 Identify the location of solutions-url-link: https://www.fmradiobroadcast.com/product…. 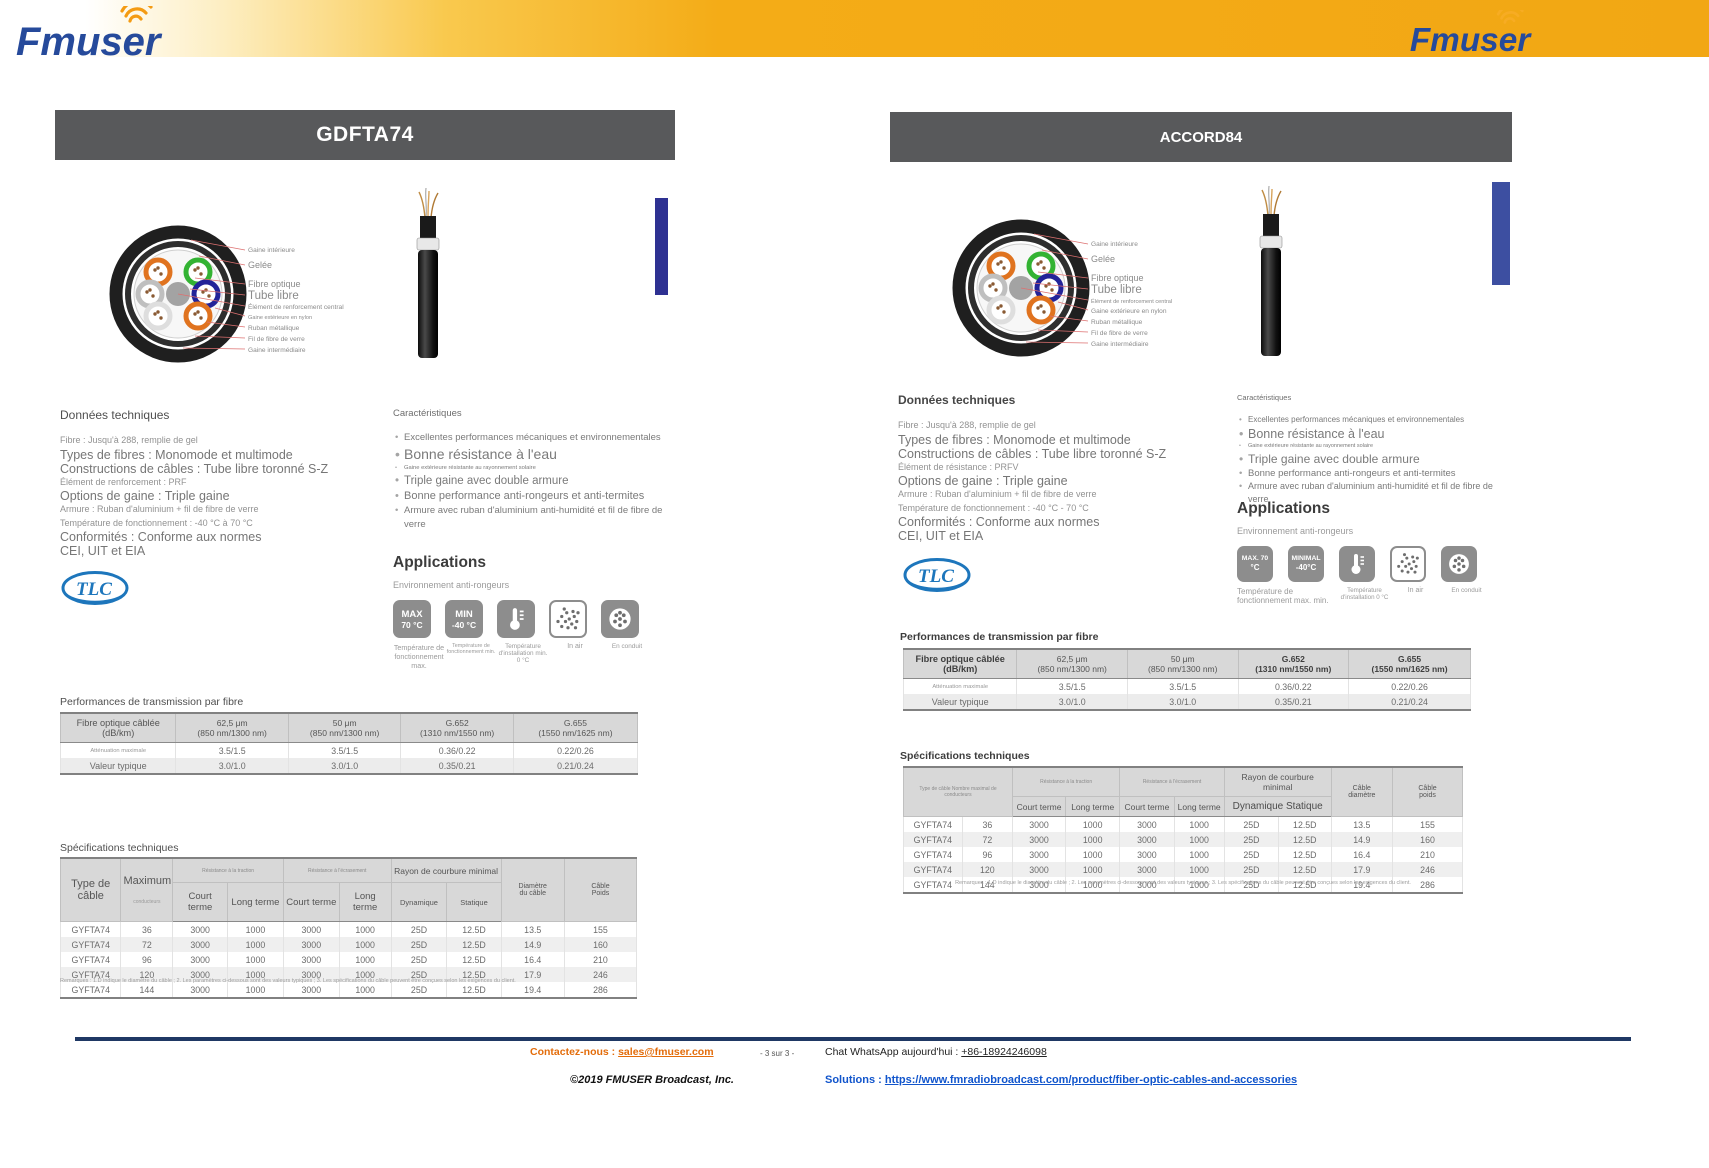
(1091, 1080).